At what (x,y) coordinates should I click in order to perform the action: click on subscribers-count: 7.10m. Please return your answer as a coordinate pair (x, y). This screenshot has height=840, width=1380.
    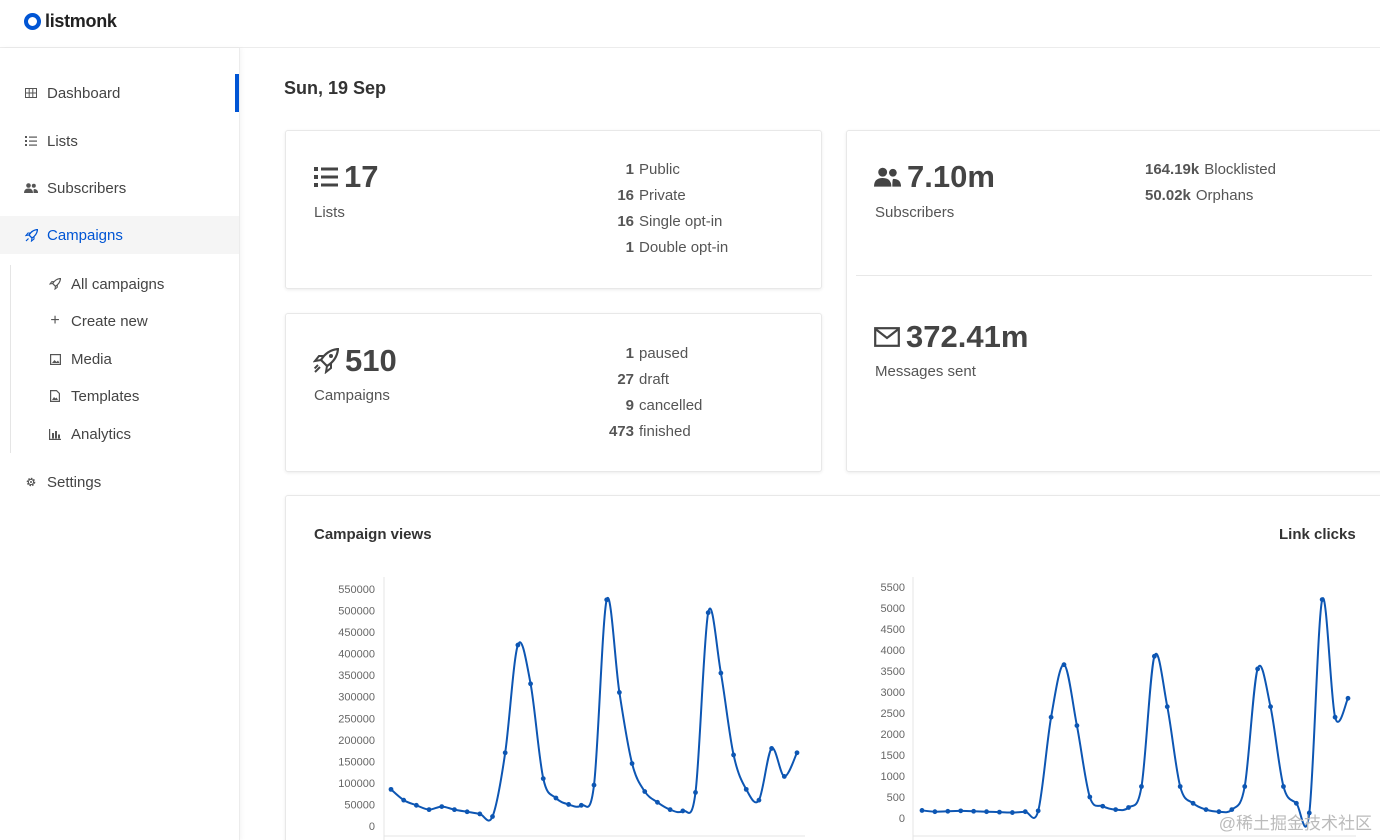
    Looking at the image, I should click on (934, 177).